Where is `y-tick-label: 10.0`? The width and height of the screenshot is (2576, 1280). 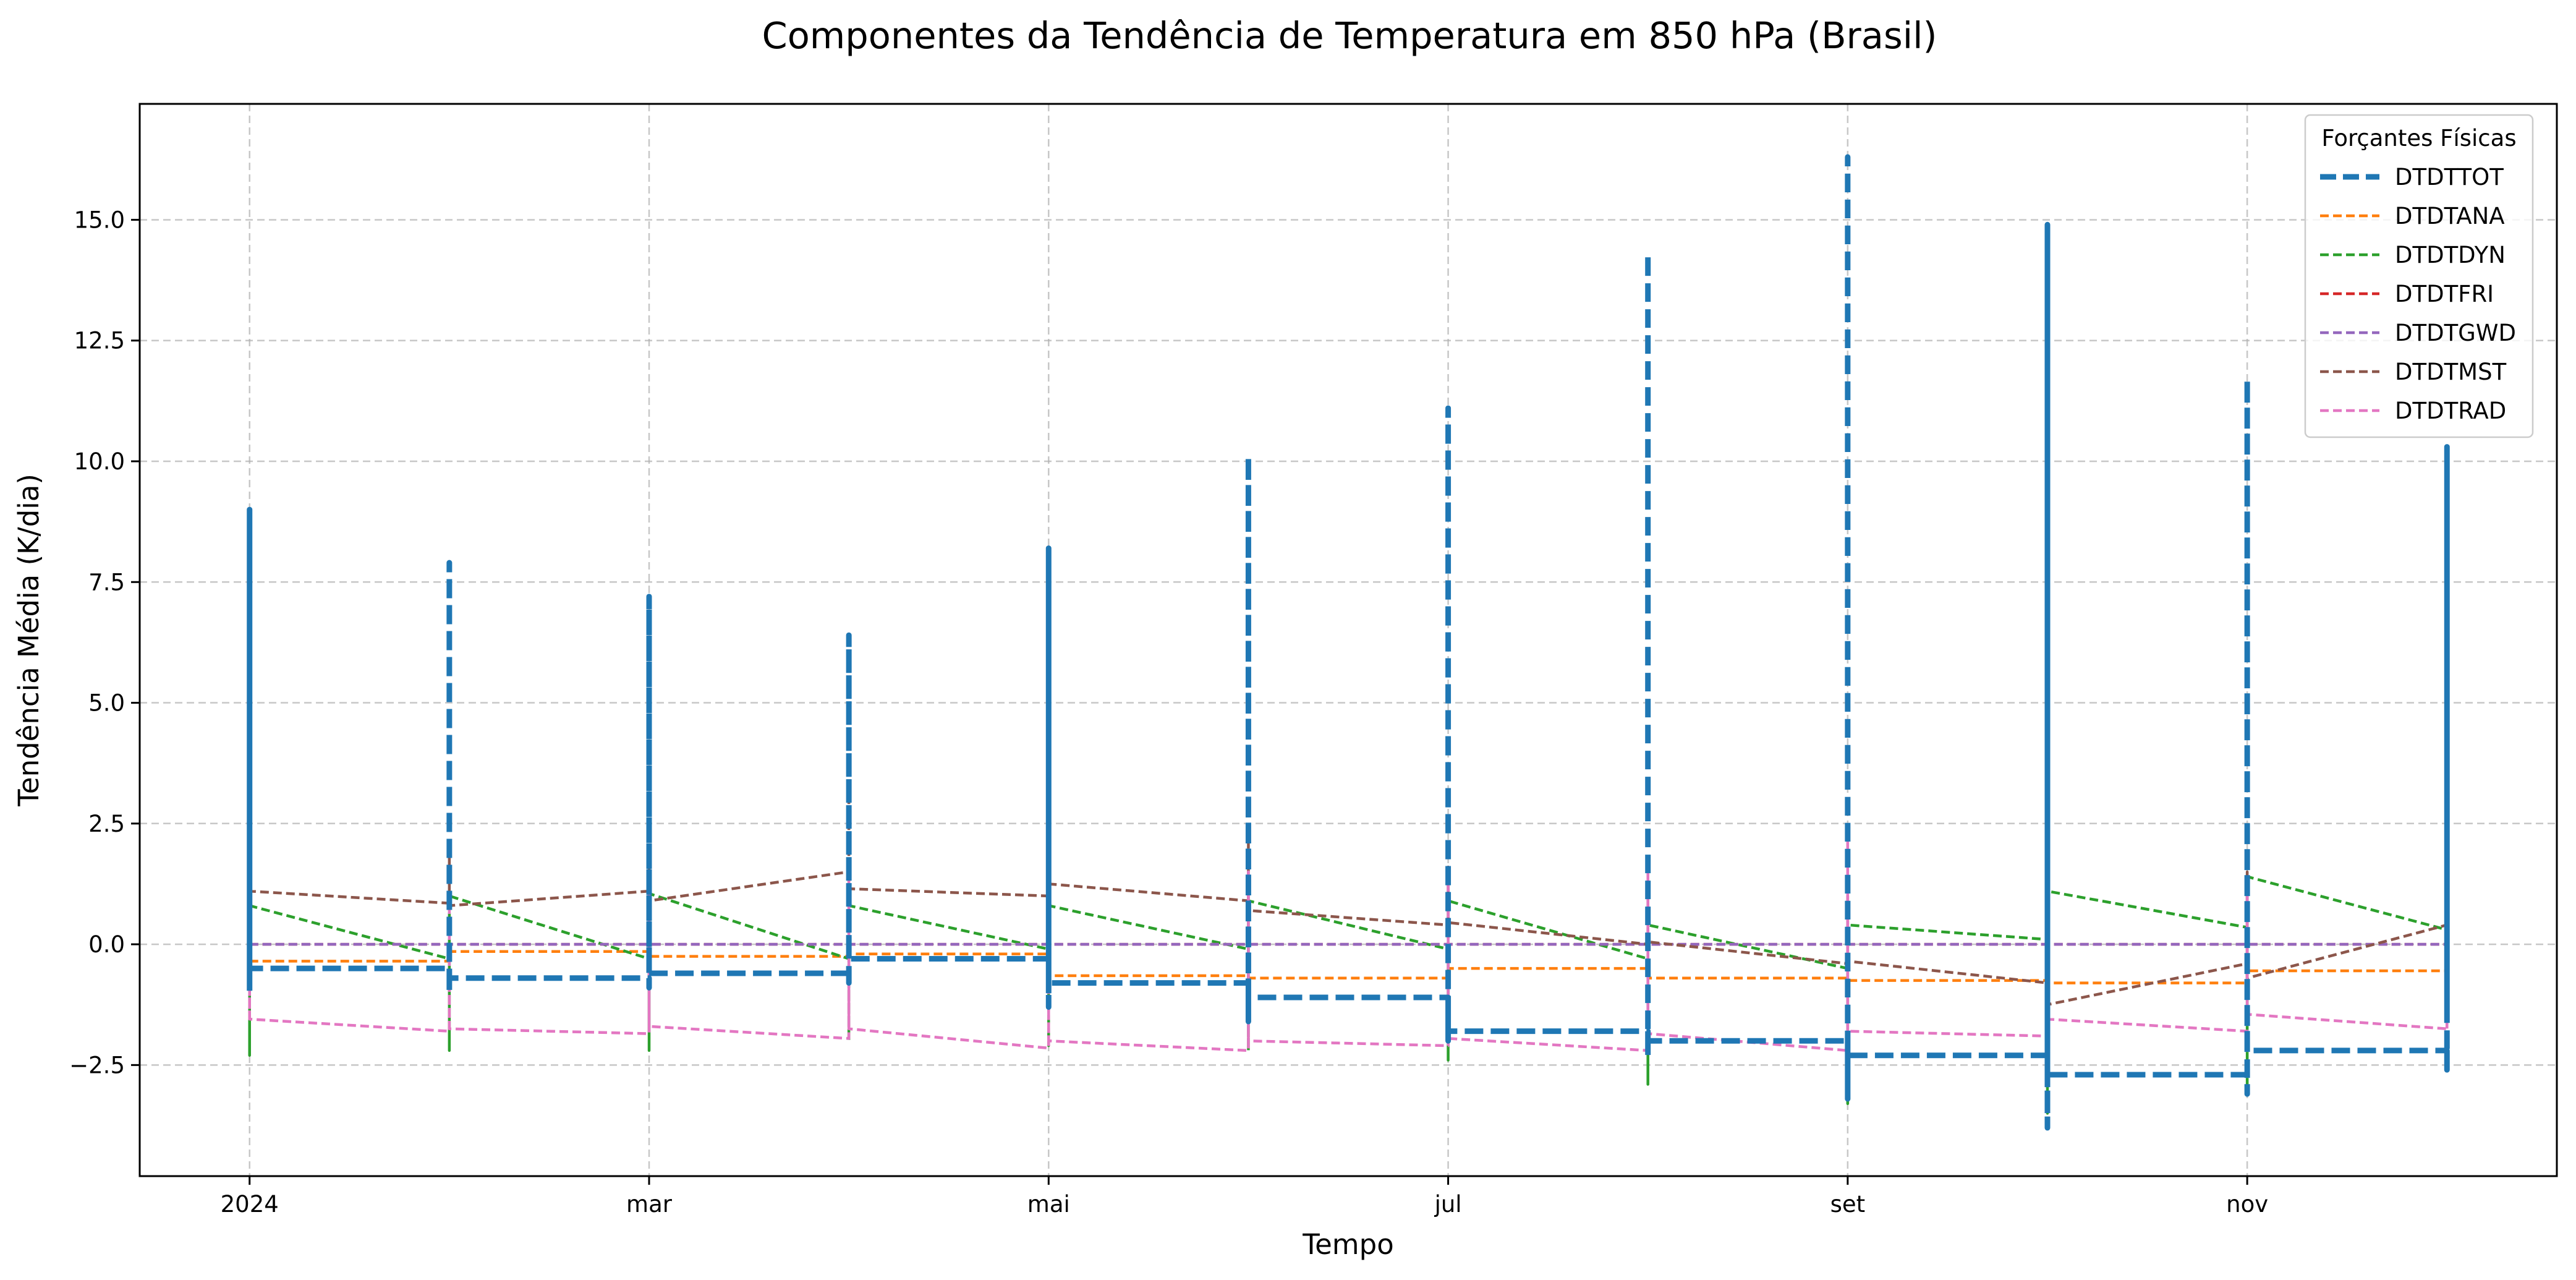 y-tick-label: 10.0 is located at coordinates (99, 461).